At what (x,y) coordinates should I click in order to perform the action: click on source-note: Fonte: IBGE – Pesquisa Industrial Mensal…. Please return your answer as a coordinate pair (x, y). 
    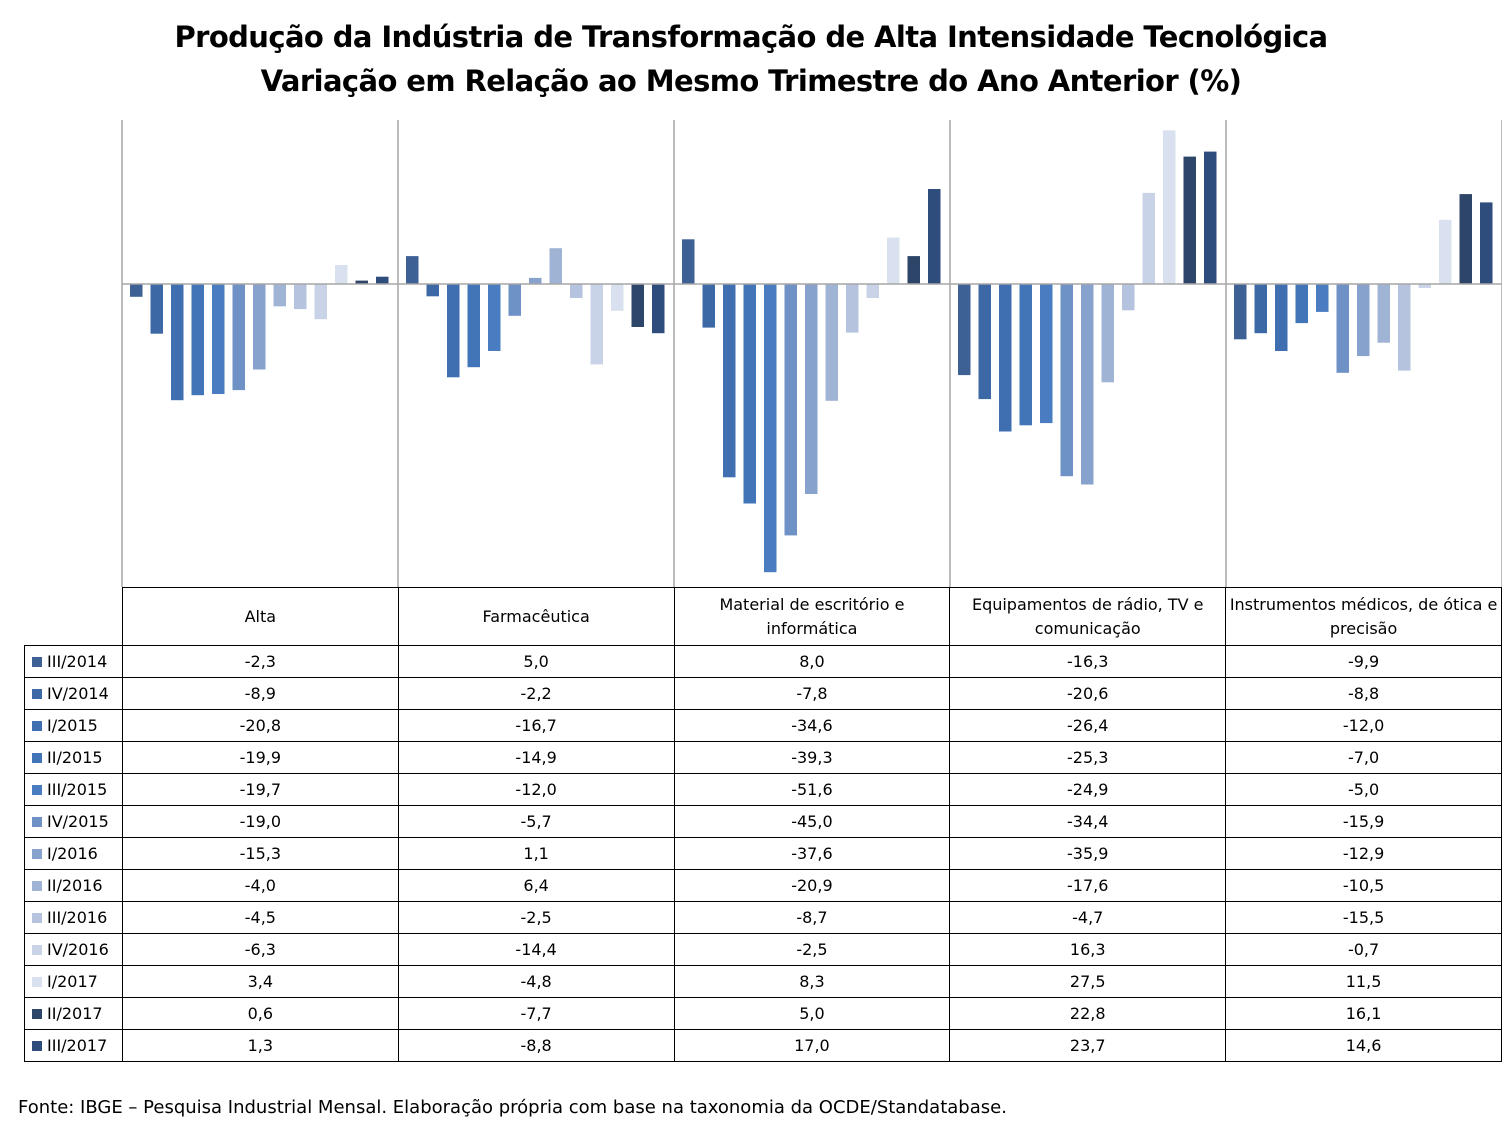
    Looking at the image, I should click on (512, 1107).